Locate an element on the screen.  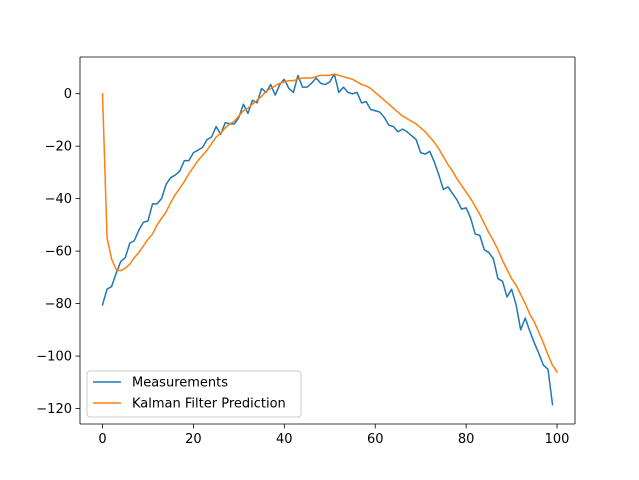
y-tick-label: −60 is located at coordinates (58, 252).